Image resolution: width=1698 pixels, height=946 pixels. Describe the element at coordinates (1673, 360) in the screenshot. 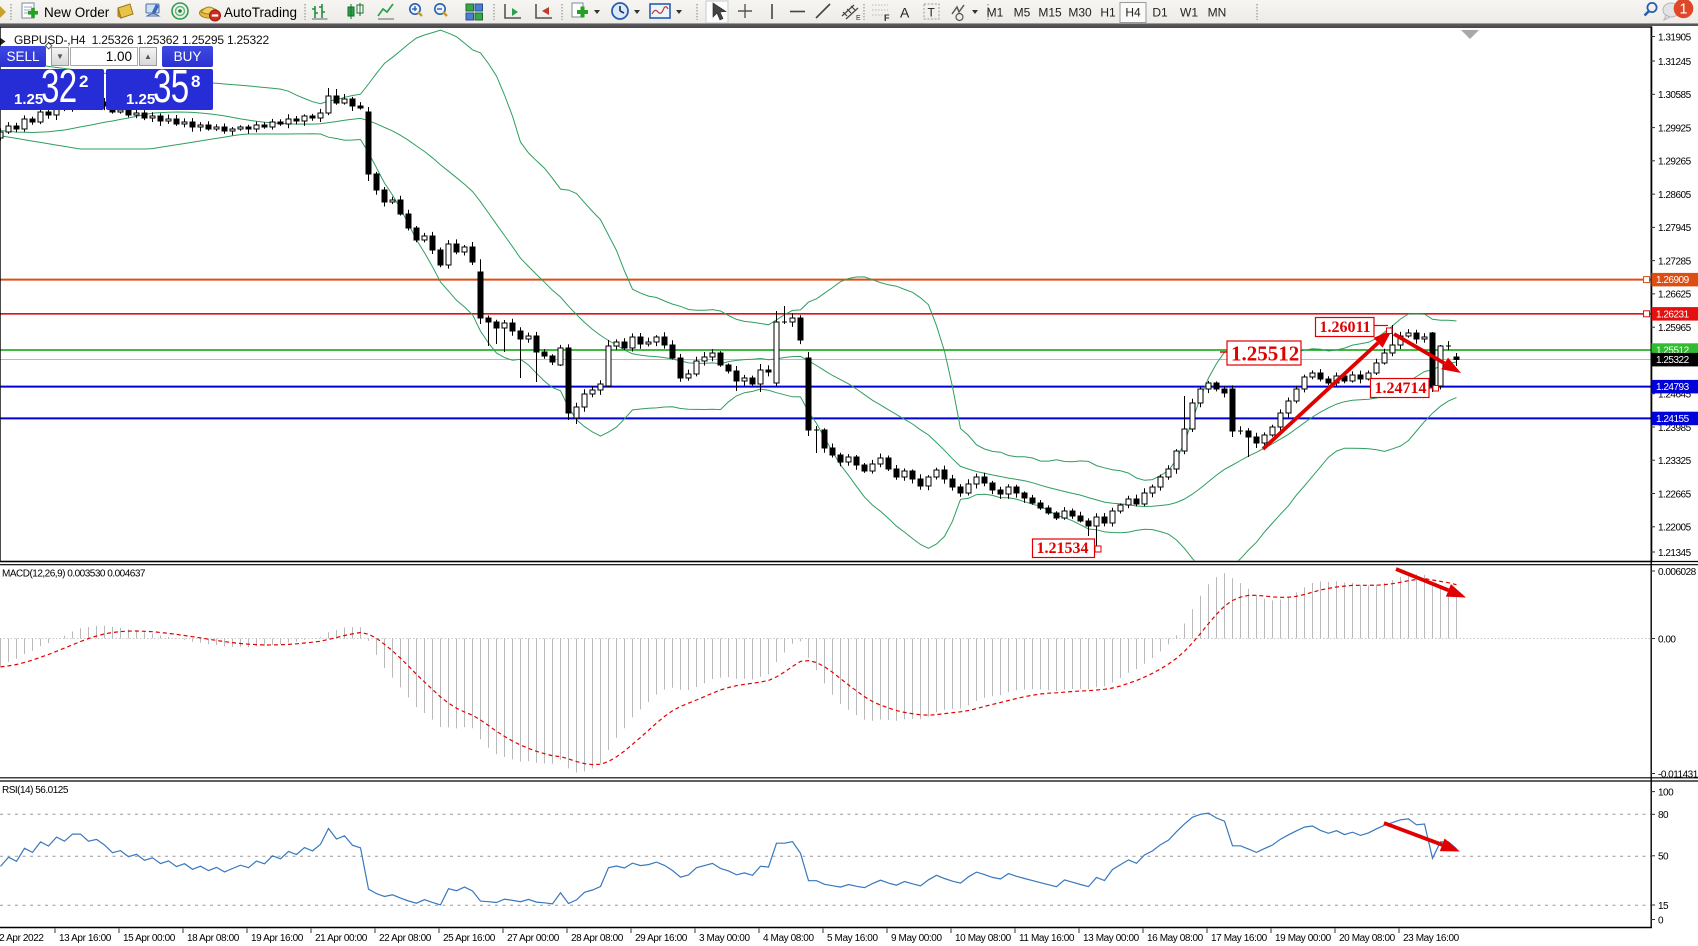

I see `svg-text: 1.25322` at that location.